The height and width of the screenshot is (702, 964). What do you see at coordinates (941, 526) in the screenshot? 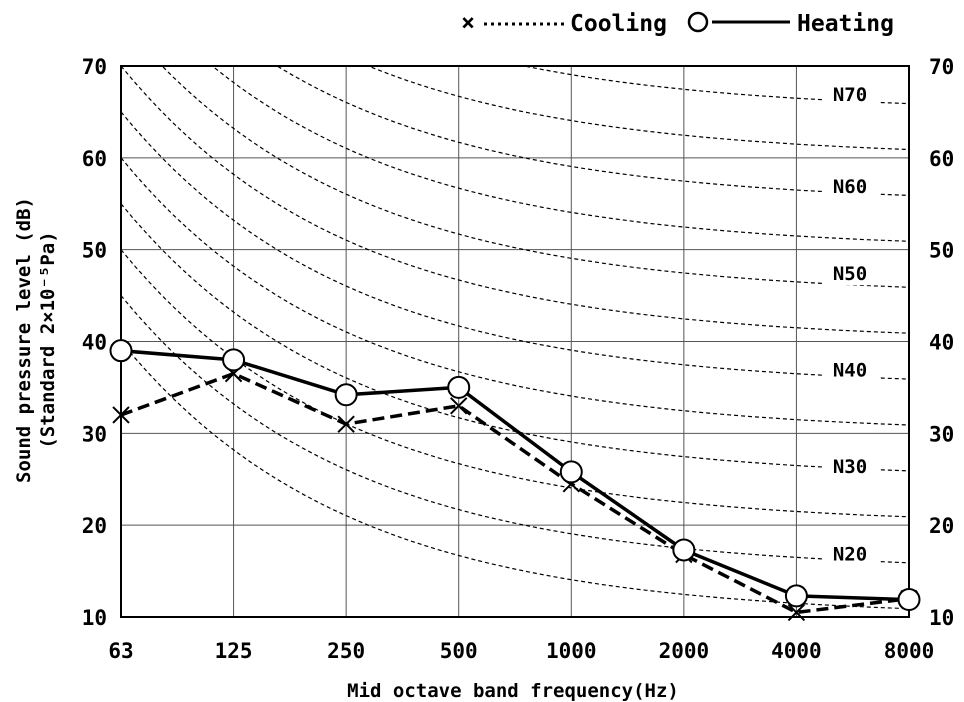
I see `y-tick-label-right: 20` at bounding box center [941, 526].